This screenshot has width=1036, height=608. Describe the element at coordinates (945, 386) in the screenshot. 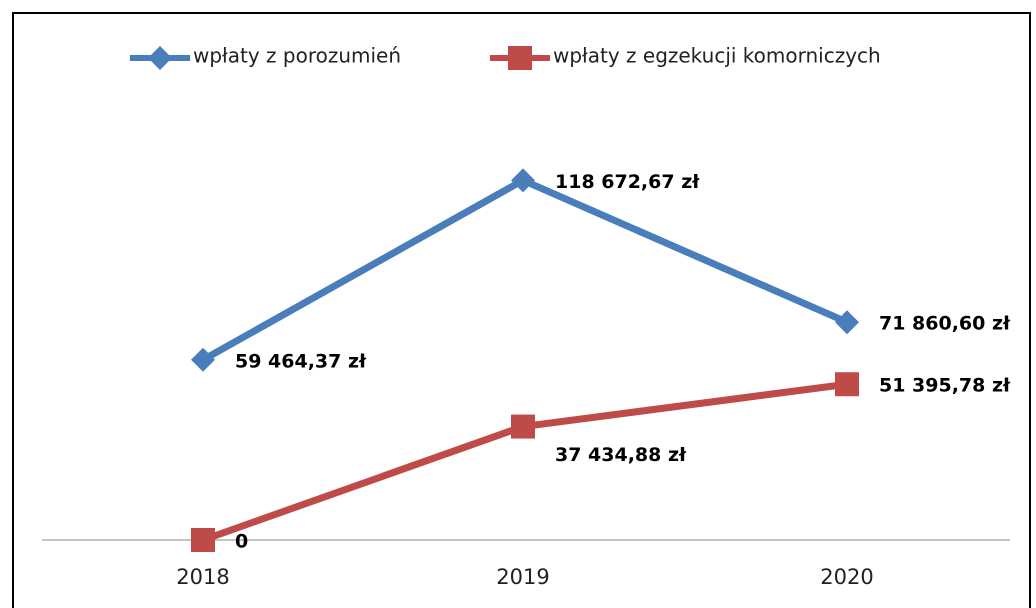

I see `data-label: 51 395,78 zł` at that location.